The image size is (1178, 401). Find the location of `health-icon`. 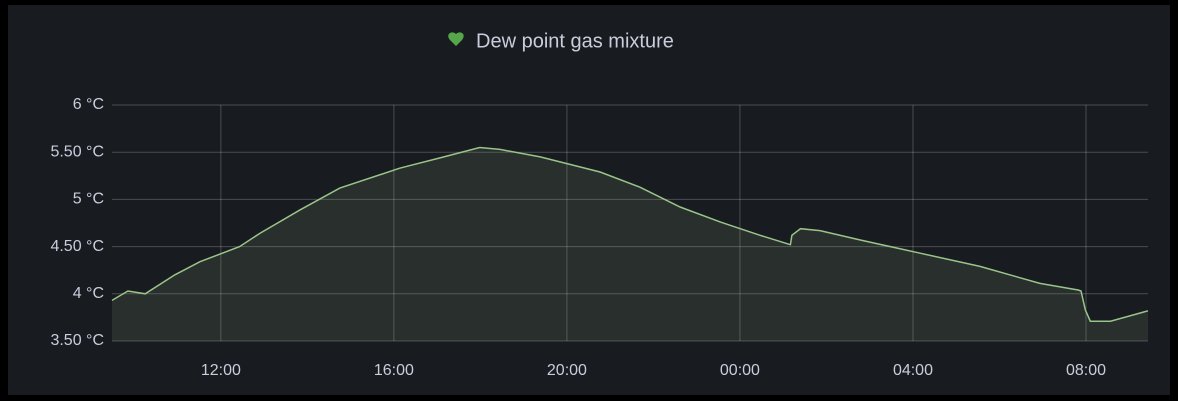

health-icon is located at coordinates (456, 39).